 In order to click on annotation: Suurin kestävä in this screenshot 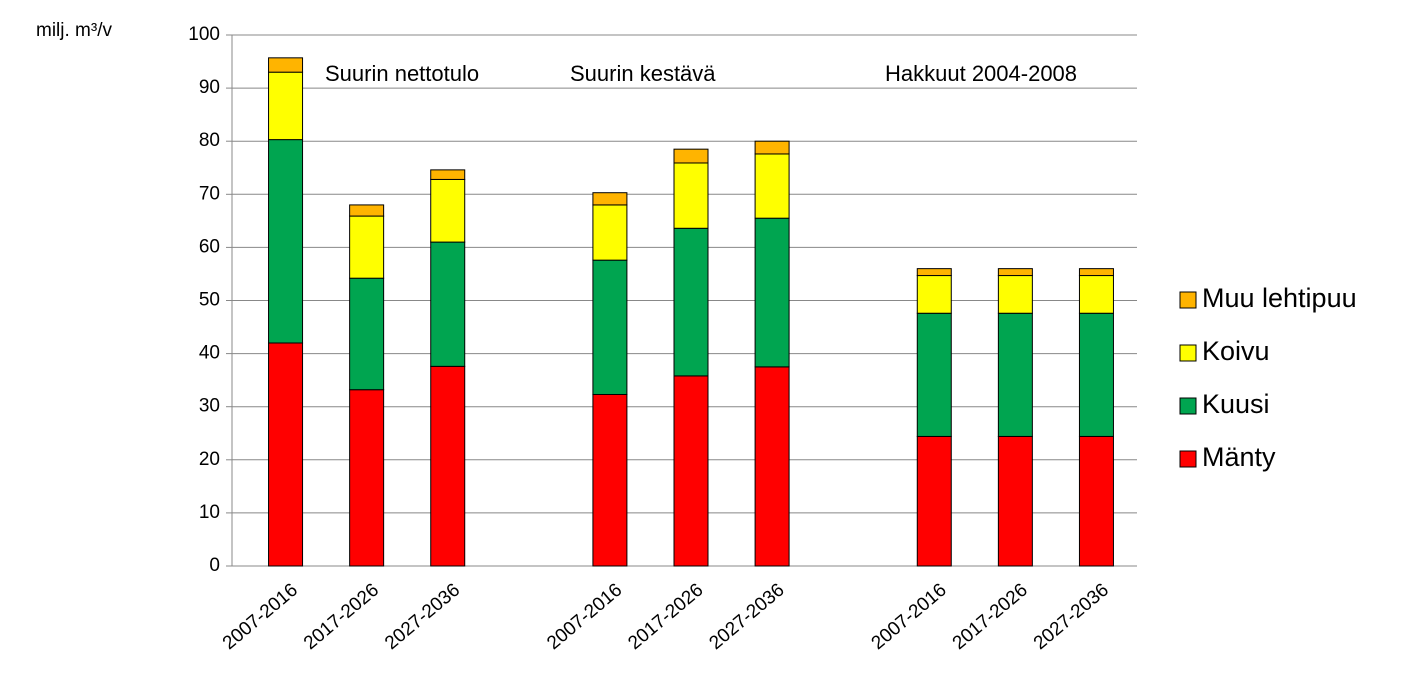, I will do `click(643, 73)`.